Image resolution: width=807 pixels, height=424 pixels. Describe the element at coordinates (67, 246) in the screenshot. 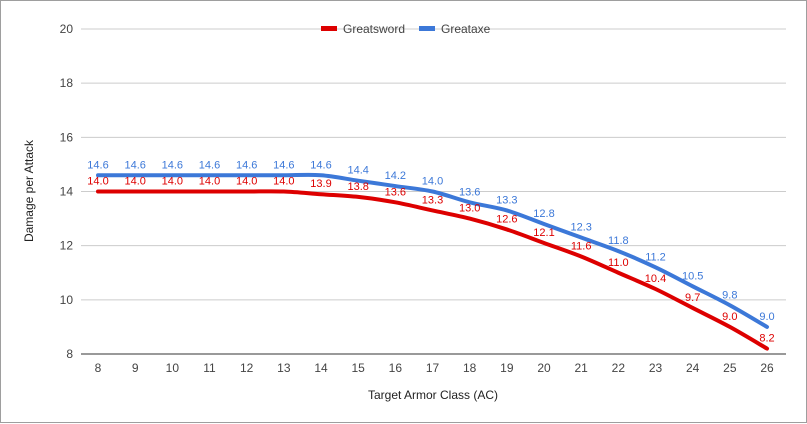

I see `y-tick-label: 12` at that location.